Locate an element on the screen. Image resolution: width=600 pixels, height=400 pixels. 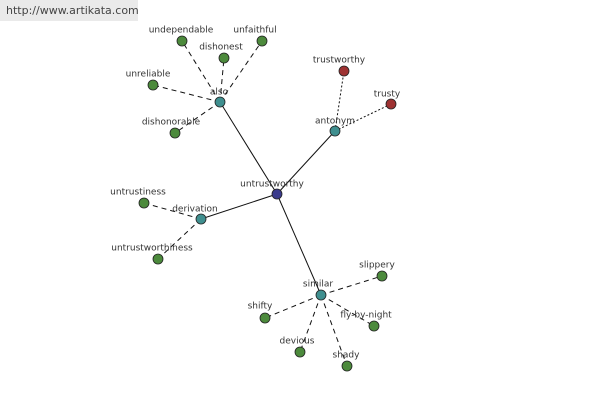
node-label: untrustworthiness is located at coordinates (152, 249).